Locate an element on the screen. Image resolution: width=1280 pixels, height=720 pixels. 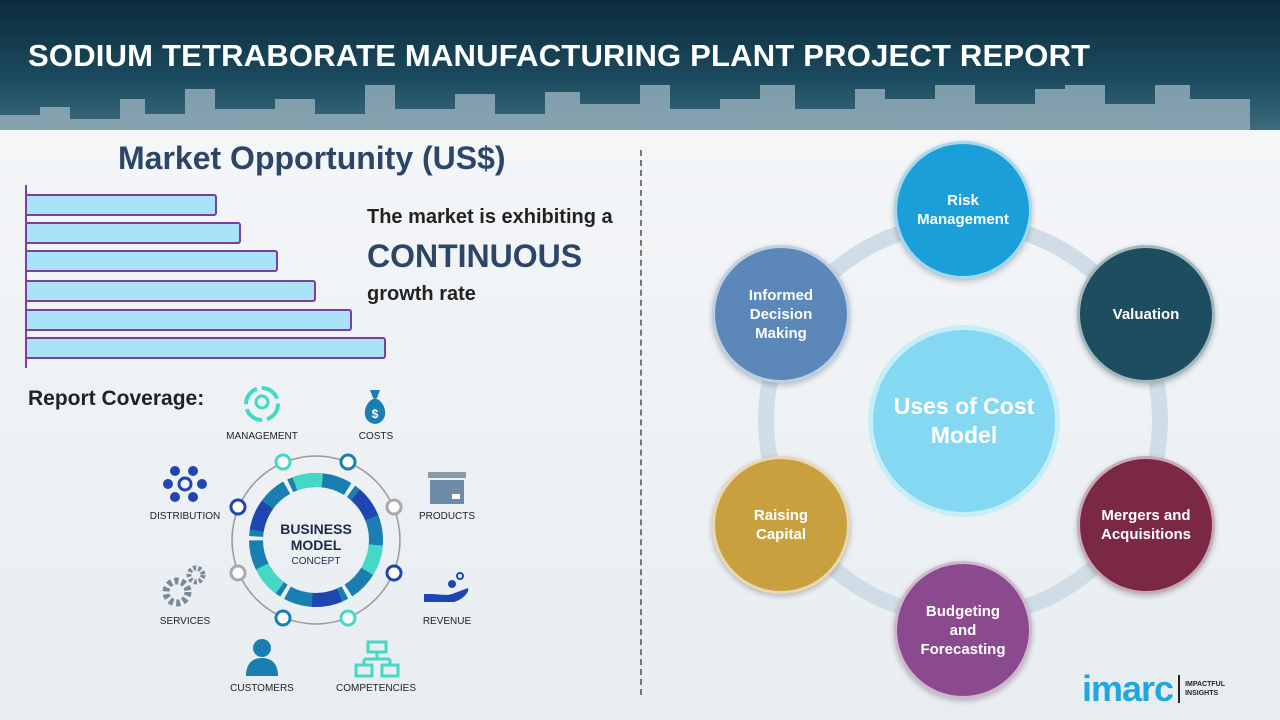
use-risk-management: Risk Management is located at coordinates (963, 210).